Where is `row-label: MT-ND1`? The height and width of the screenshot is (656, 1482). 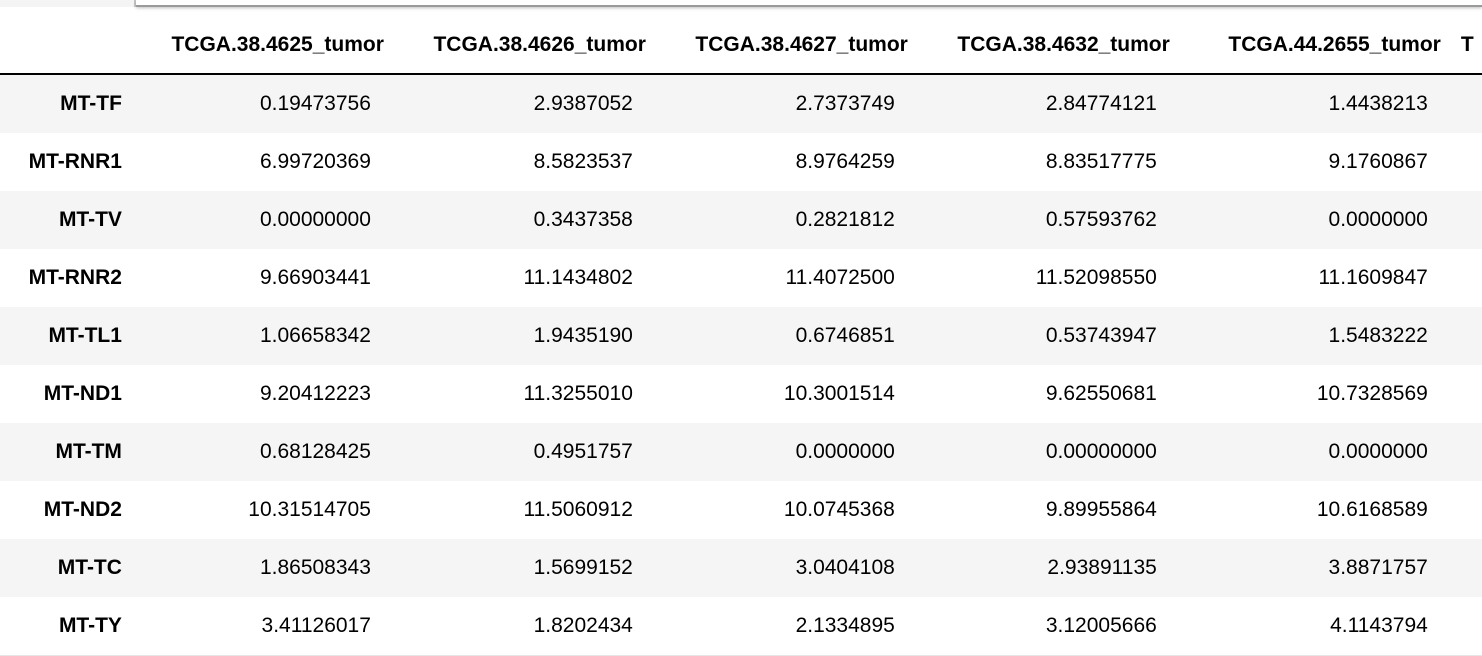 row-label: MT-ND1 is located at coordinates (82, 393).